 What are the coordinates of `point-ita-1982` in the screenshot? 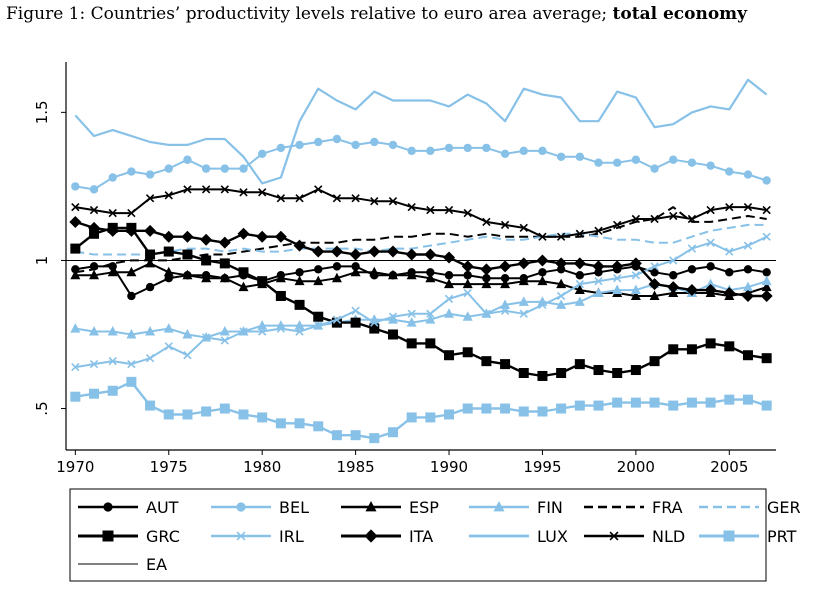 It's located at (299, 245).